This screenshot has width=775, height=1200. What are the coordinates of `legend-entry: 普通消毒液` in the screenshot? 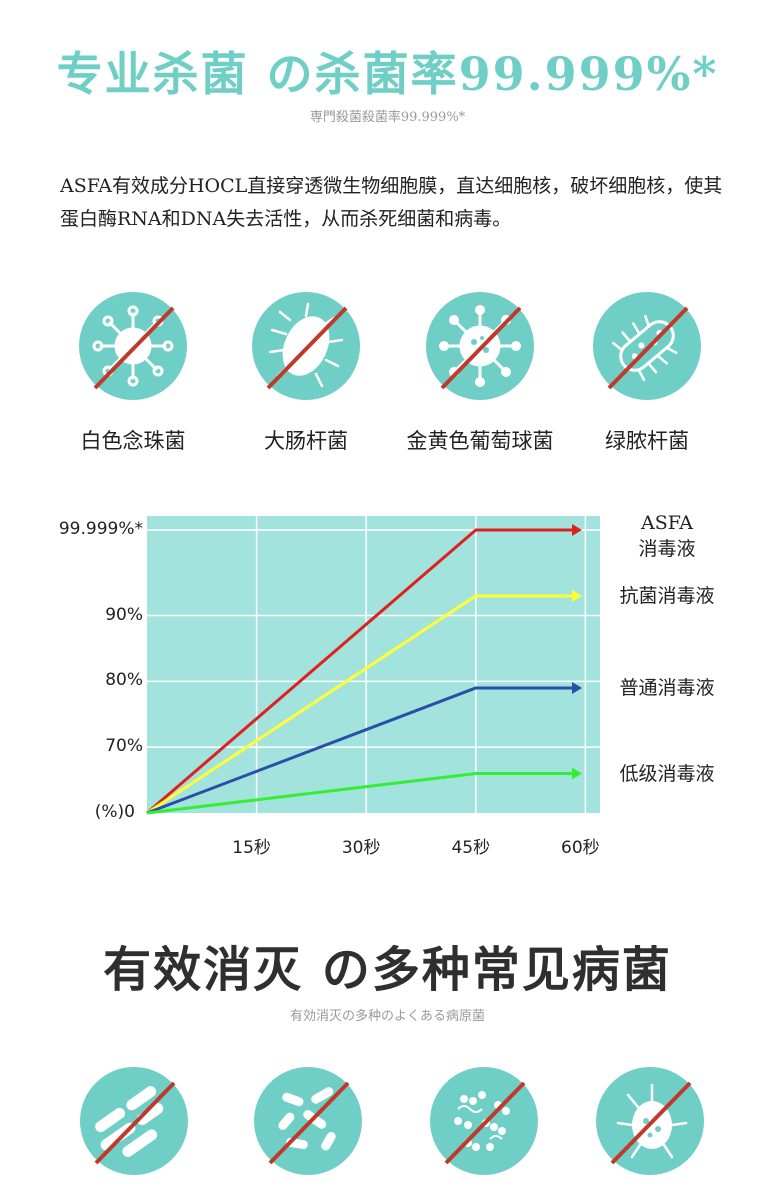 It's located at (667, 688).